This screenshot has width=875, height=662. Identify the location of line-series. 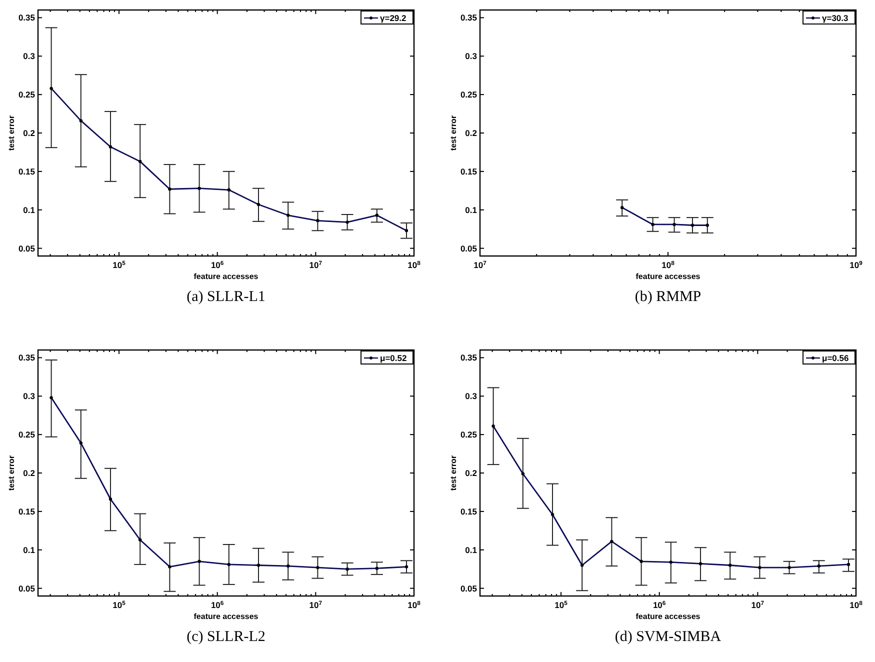
(229, 159).